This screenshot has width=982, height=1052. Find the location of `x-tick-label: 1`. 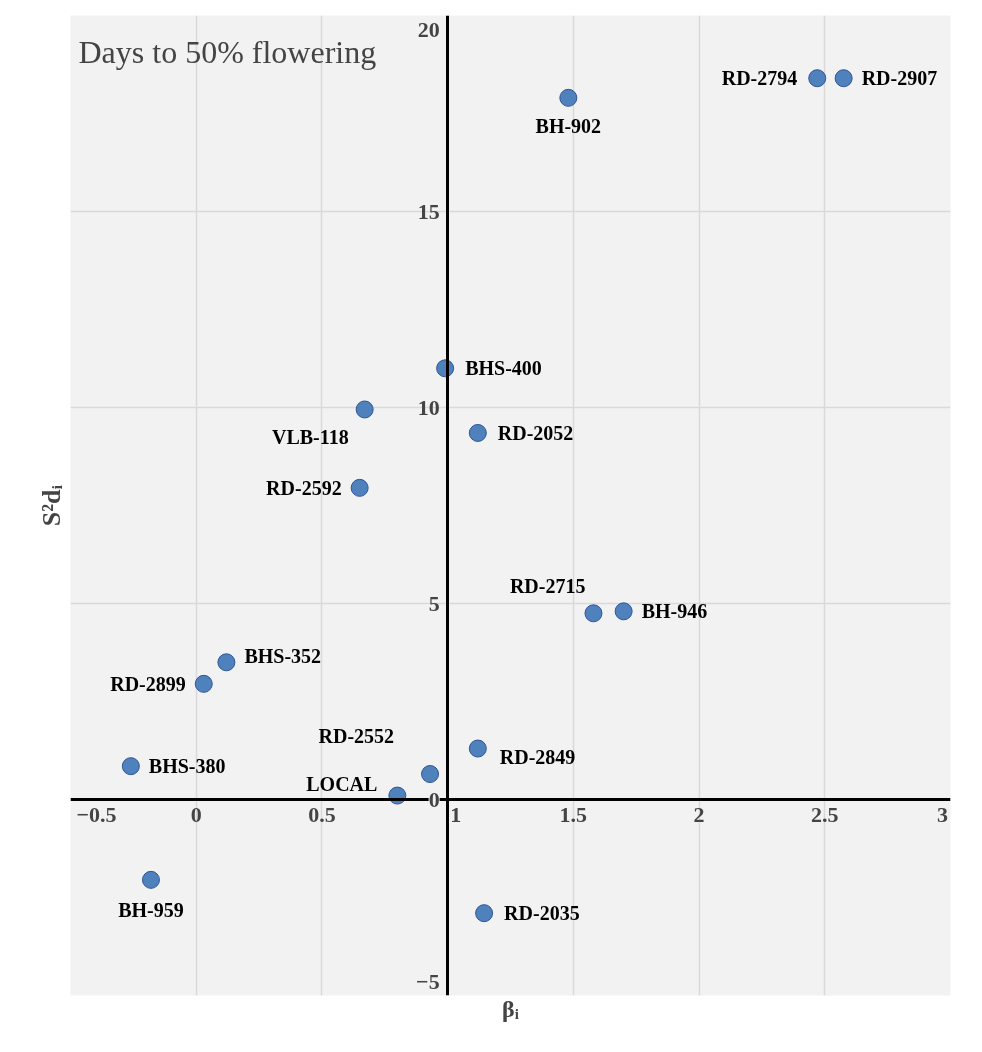

x-tick-label: 1 is located at coordinates (456, 814).